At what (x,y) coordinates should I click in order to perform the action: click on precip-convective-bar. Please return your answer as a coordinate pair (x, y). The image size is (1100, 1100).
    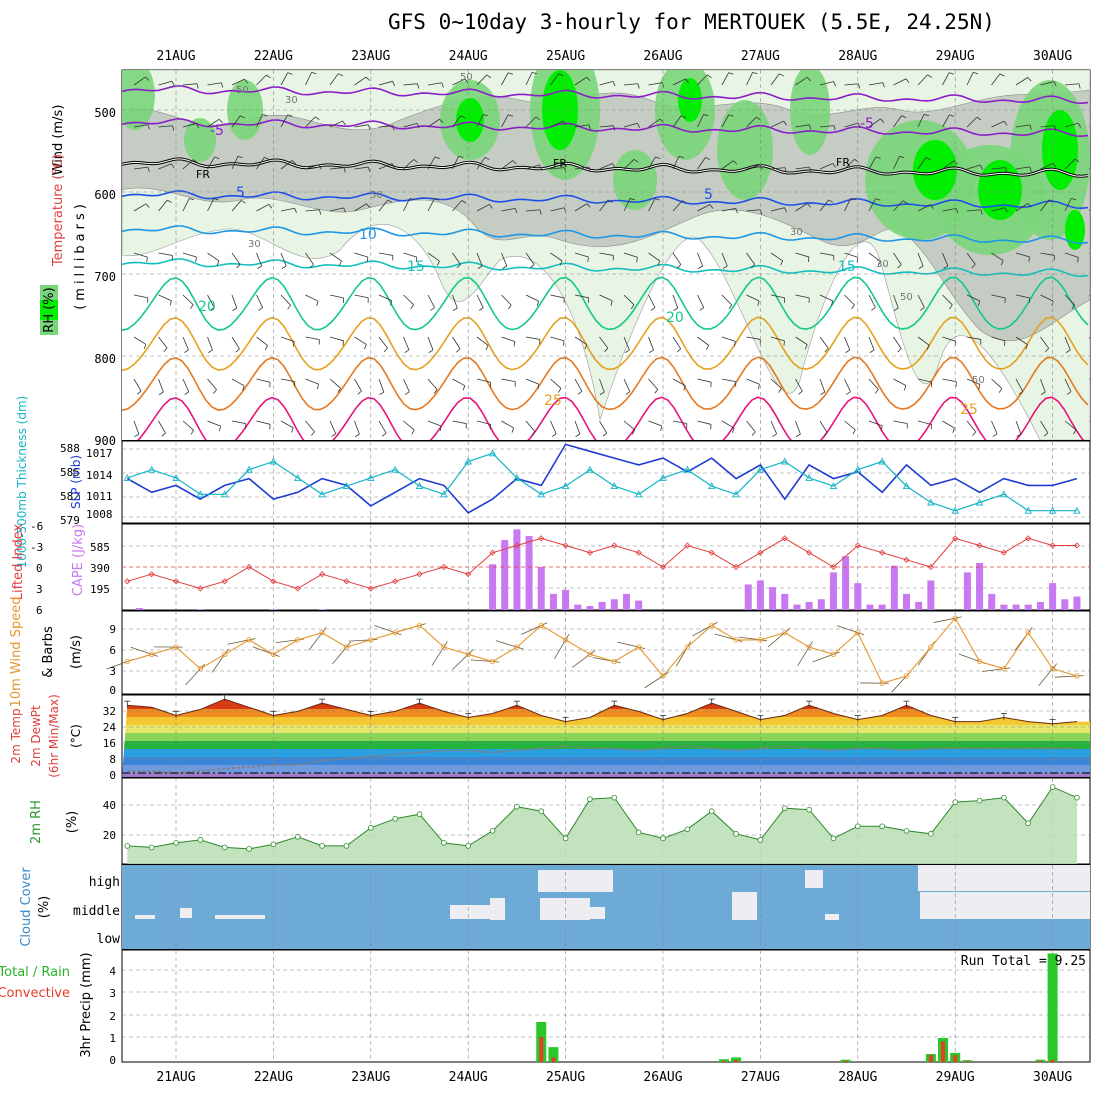
    Looking at the image, I should click on (845, 1061).